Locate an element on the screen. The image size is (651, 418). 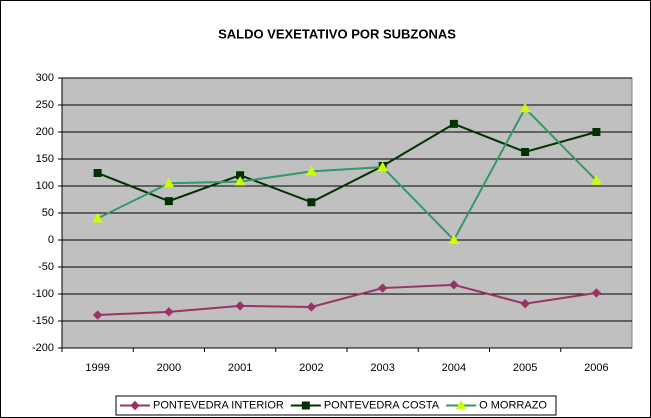
x-tick-label: 2001 is located at coordinates (240, 368).